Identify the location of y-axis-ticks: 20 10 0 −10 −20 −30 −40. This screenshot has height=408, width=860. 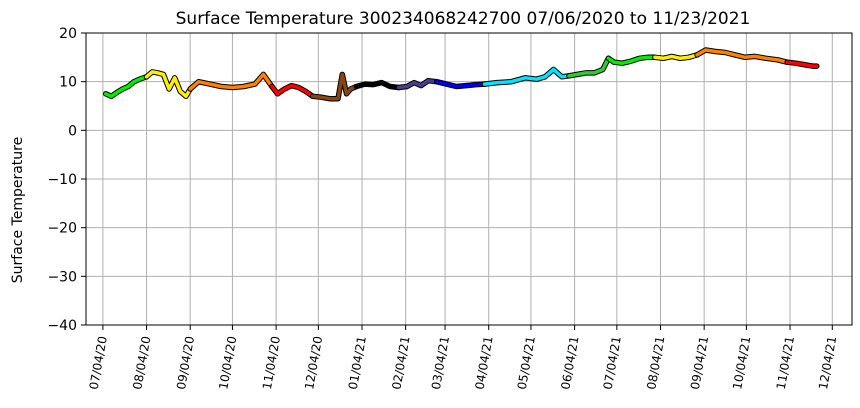
(66, 180).